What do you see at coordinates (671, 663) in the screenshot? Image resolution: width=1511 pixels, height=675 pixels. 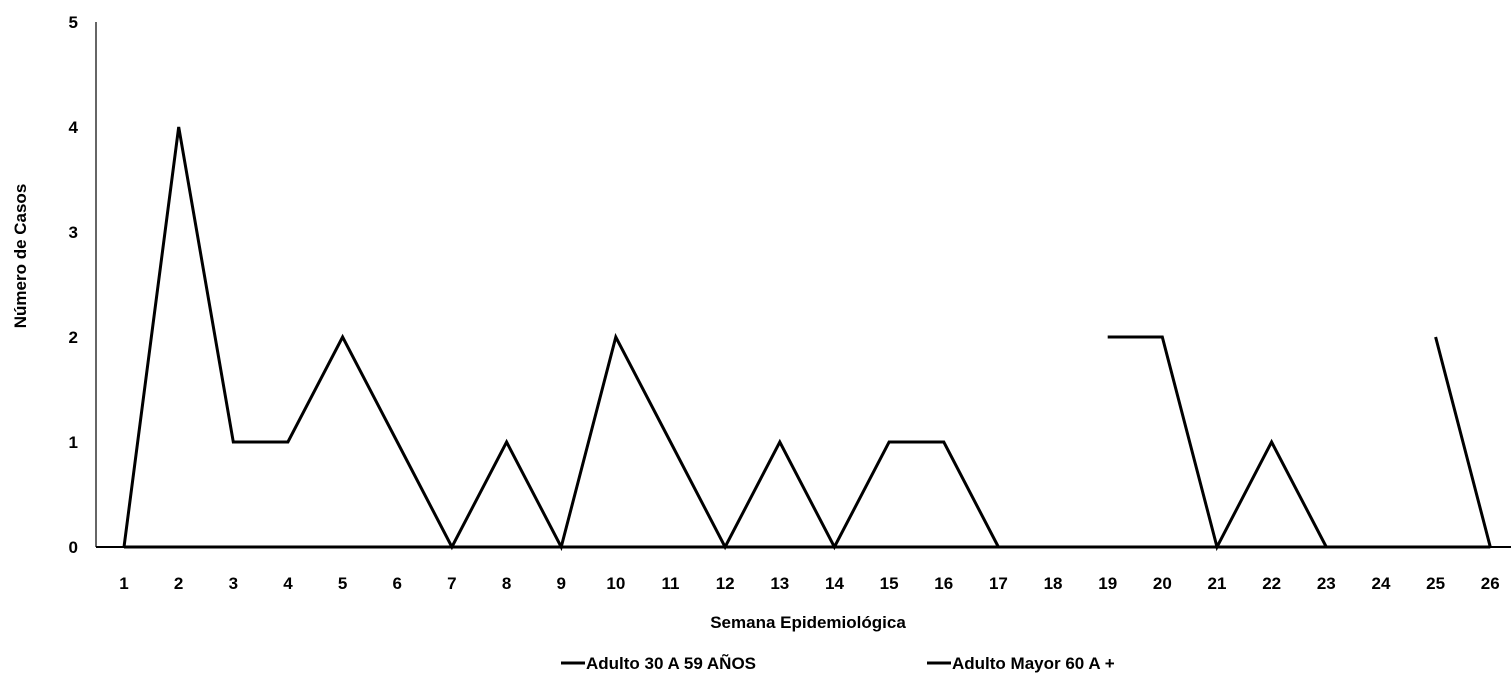 I see `legend-label-1: Adulto 30 A 59 AÑOS` at bounding box center [671, 663].